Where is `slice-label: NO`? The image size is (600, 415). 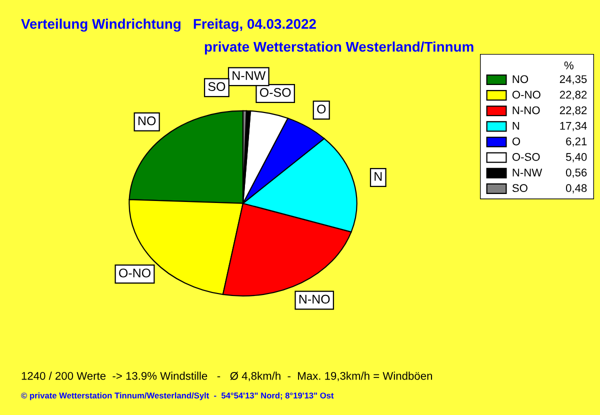 slice-label: NO is located at coordinates (147, 121).